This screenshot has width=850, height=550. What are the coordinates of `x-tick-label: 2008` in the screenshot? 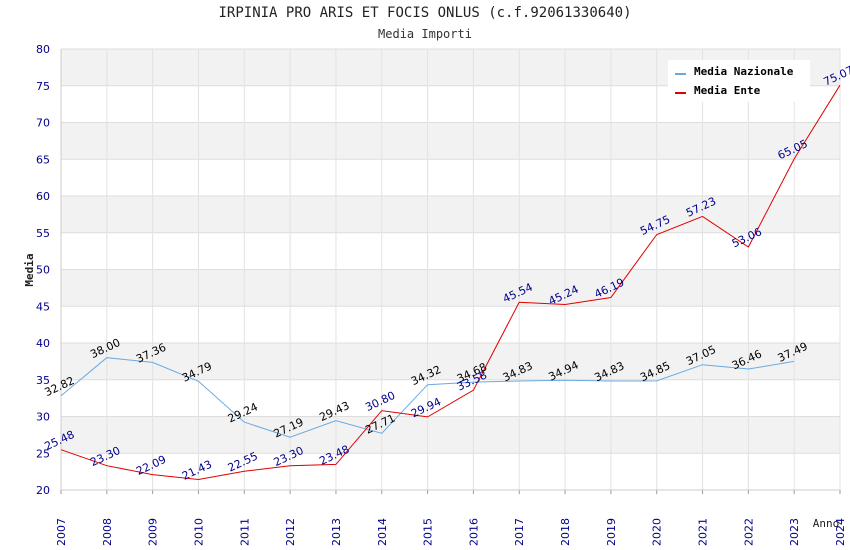 It's located at (107, 532).